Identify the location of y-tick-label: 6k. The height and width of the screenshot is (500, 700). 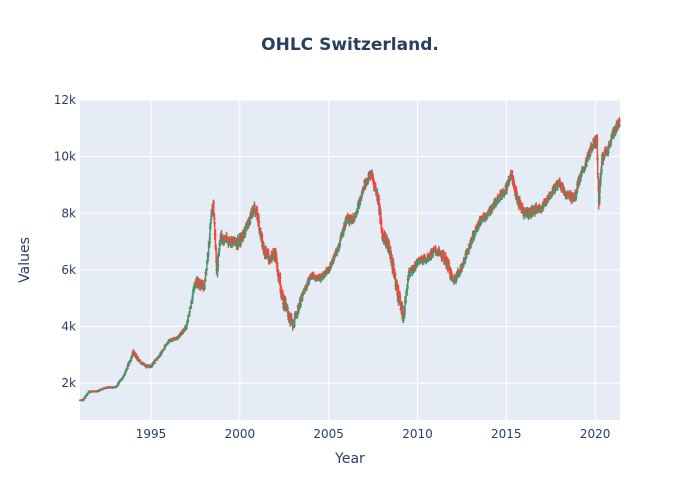
(68, 270).